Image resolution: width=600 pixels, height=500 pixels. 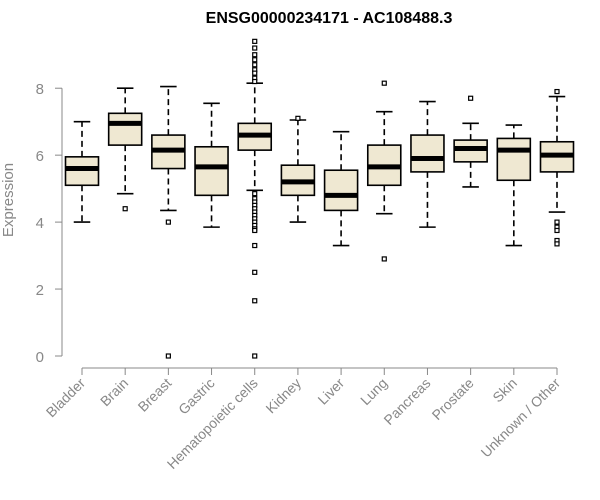 What do you see at coordinates (125, 149) in the screenshot?
I see `box-brain` at bounding box center [125, 149].